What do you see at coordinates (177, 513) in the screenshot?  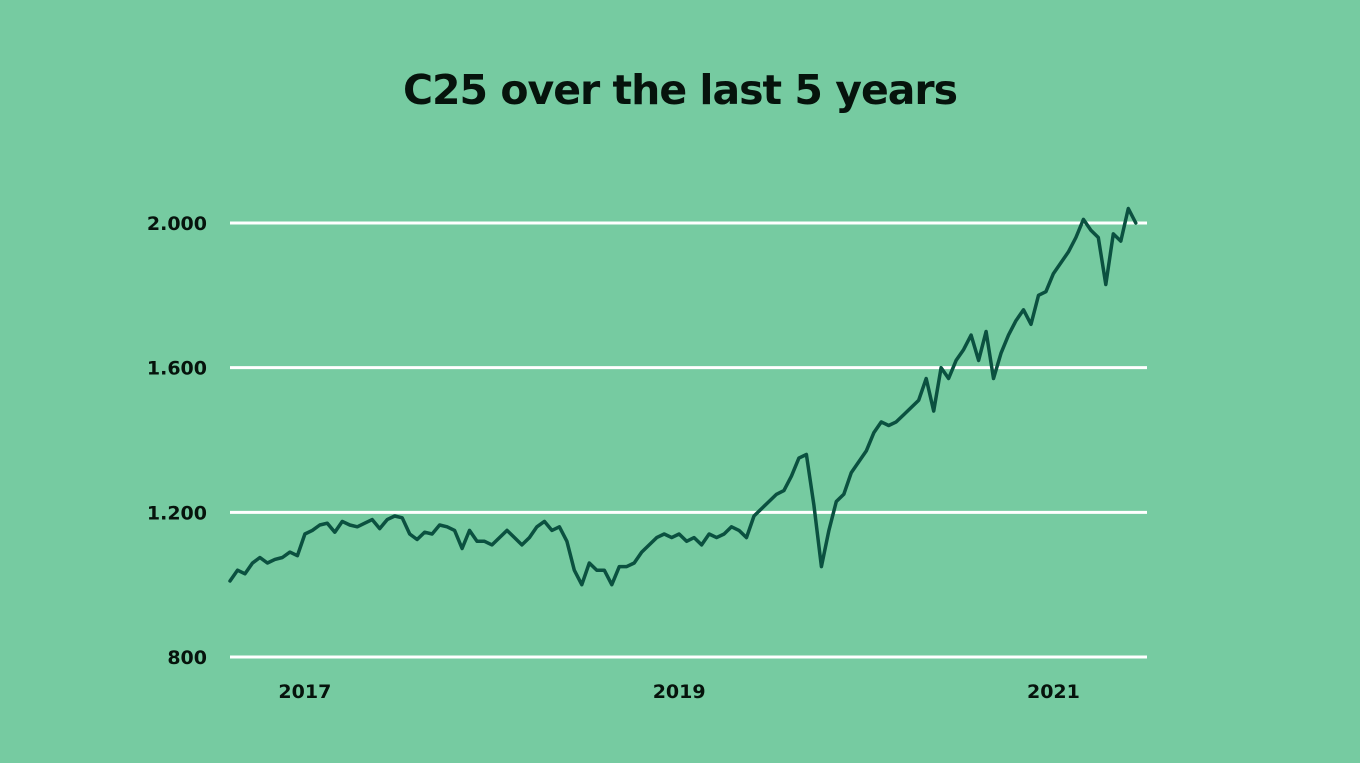 I see `y-tick-label: 1.200` at bounding box center [177, 513].